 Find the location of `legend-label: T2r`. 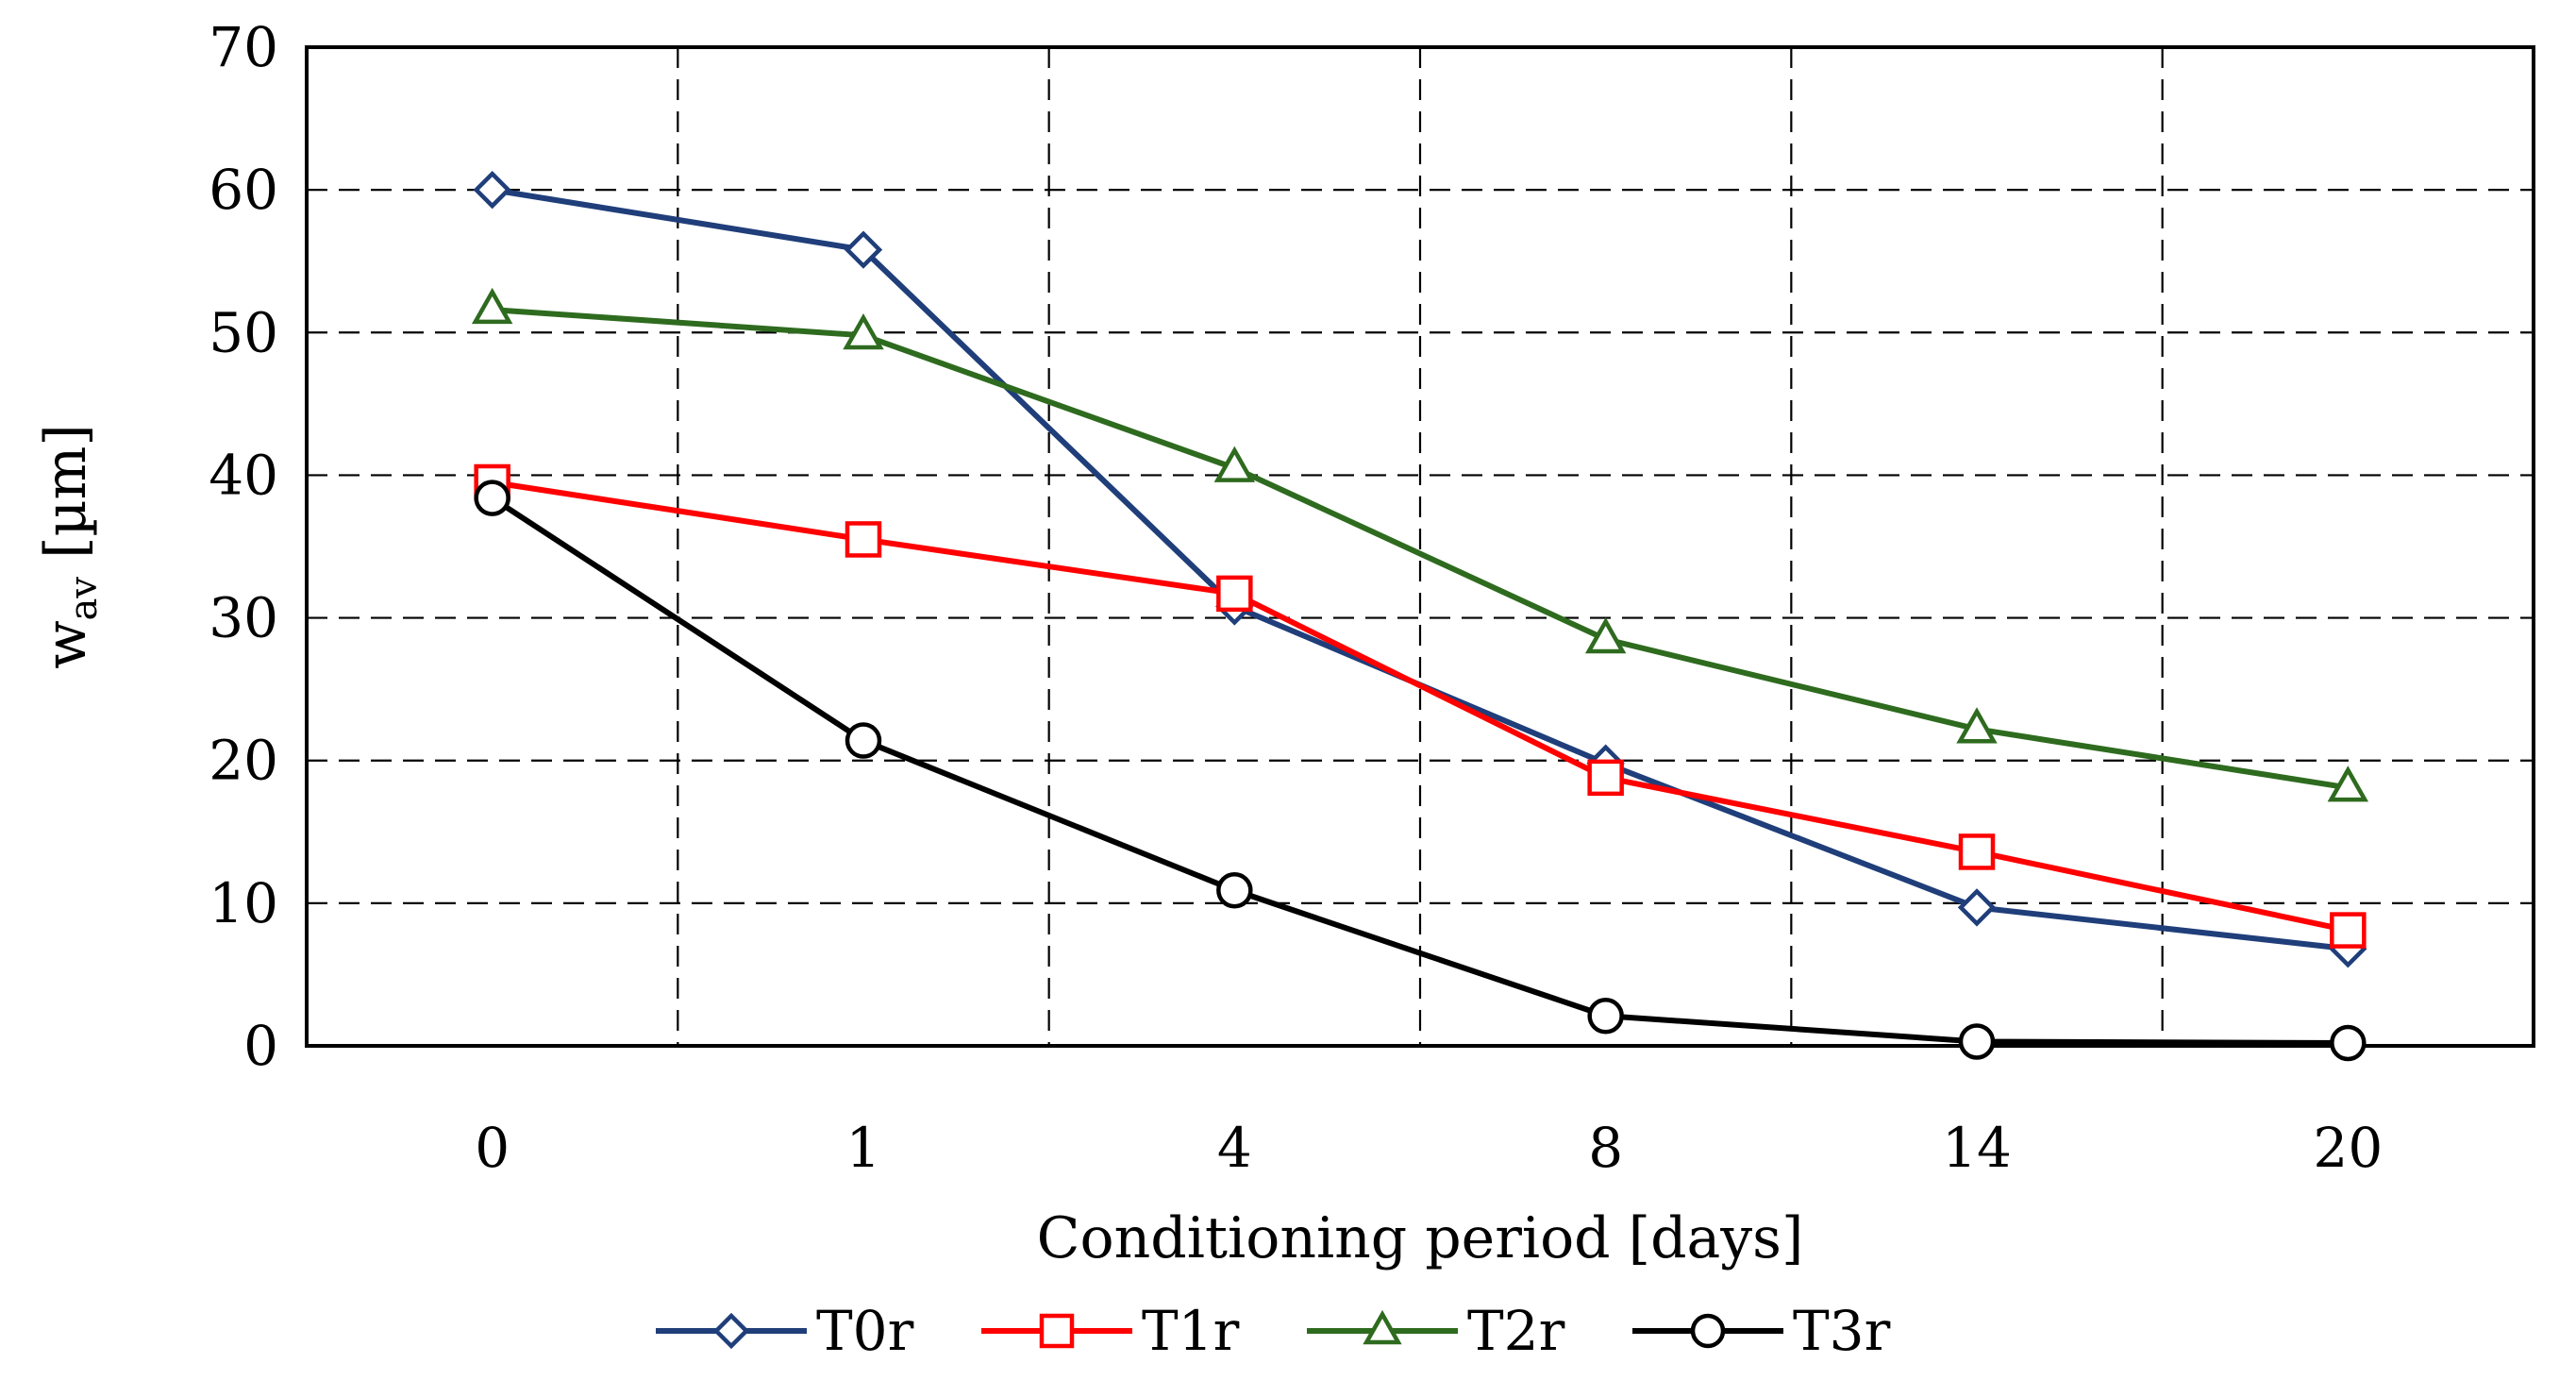

legend-label: T2r is located at coordinates (1516, 1331).